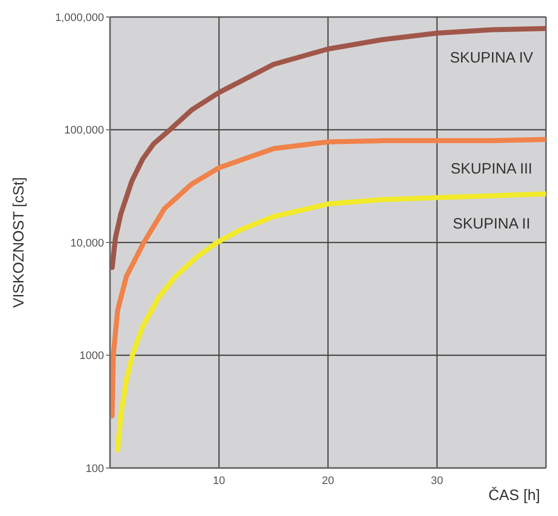 The height and width of the screenshot is (516, 558). What do you see at coordinates (19, 242) in the screenshot?
I see `y-axis-title: VISKOZNOST [cSt]` at bounding box center [19, 242].